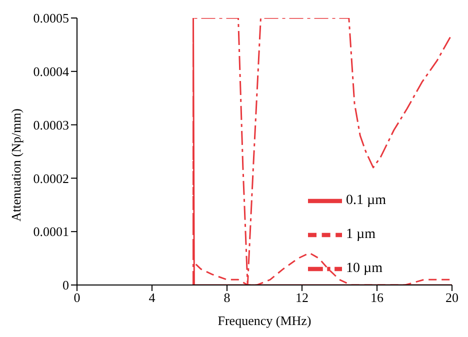 This screenshot has width=468, height=337. Describe the element at coordinates (302, 298) in the screenshot. I see `x-tick-label: 12` at that location.